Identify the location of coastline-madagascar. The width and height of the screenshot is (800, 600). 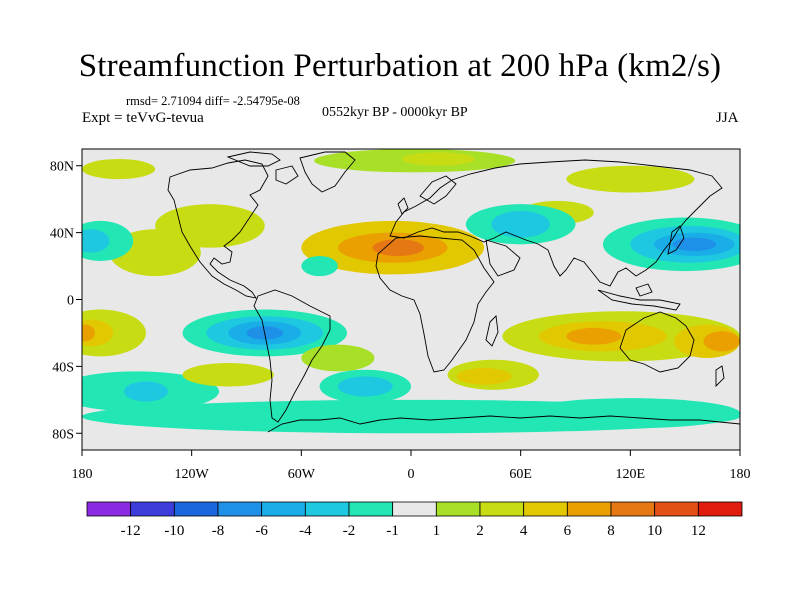
(492, 331).